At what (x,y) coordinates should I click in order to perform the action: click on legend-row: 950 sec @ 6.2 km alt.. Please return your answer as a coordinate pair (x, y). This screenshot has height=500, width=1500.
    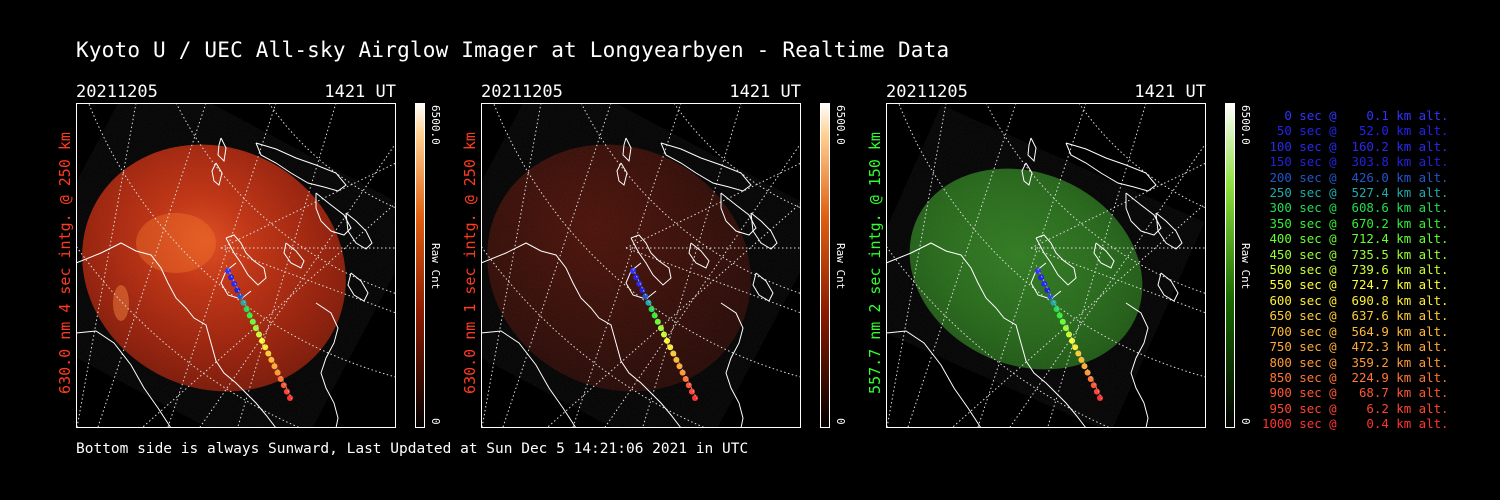
    Looking at the image, I should click on (1355, 408).